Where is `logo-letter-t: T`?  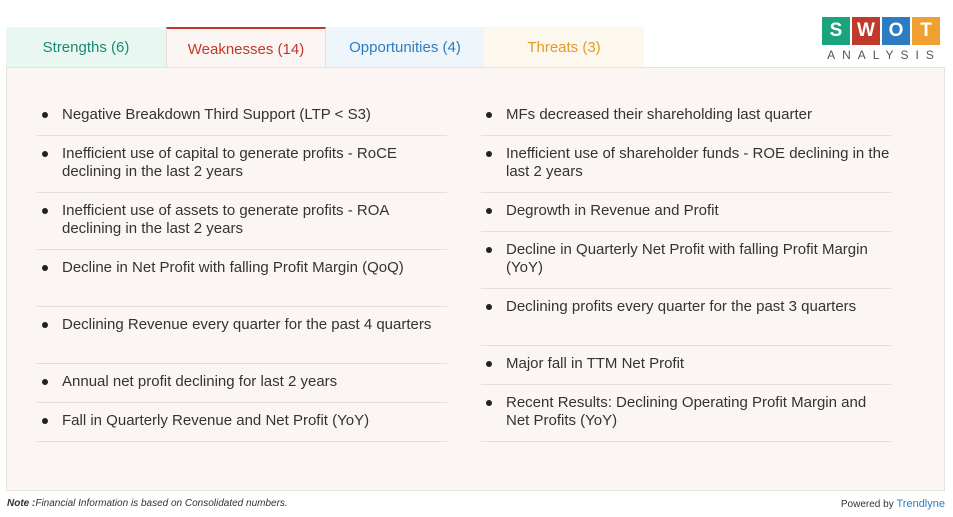
logo-letter-t: T is located at coordinates (926, 31).